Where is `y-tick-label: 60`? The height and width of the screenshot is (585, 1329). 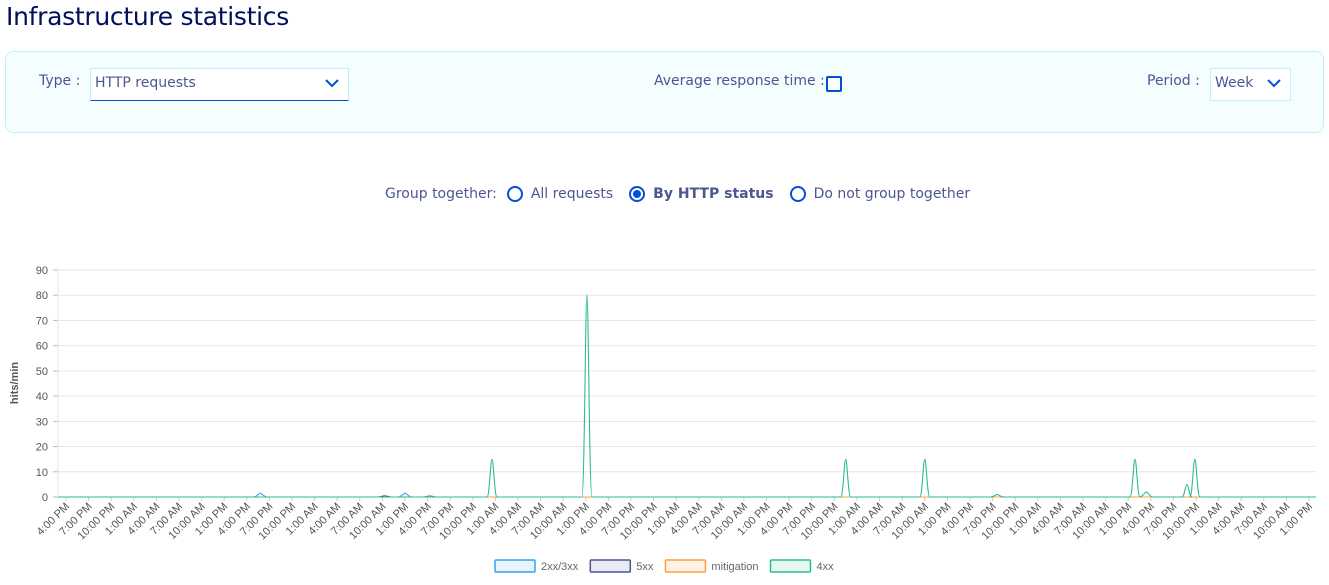 y-tick-label: 60 is located at coordinates (42, 347).